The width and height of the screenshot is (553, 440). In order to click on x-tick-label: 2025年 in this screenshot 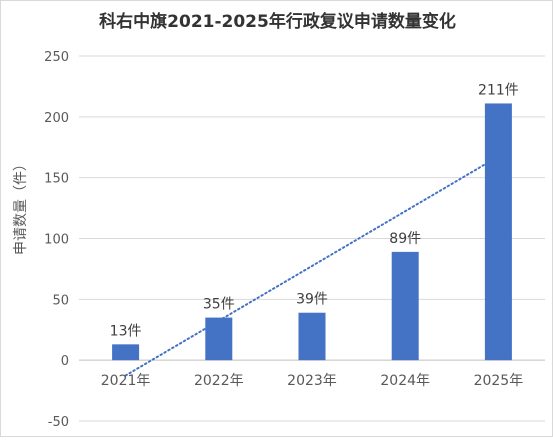, I will do `click(499, 381)`.